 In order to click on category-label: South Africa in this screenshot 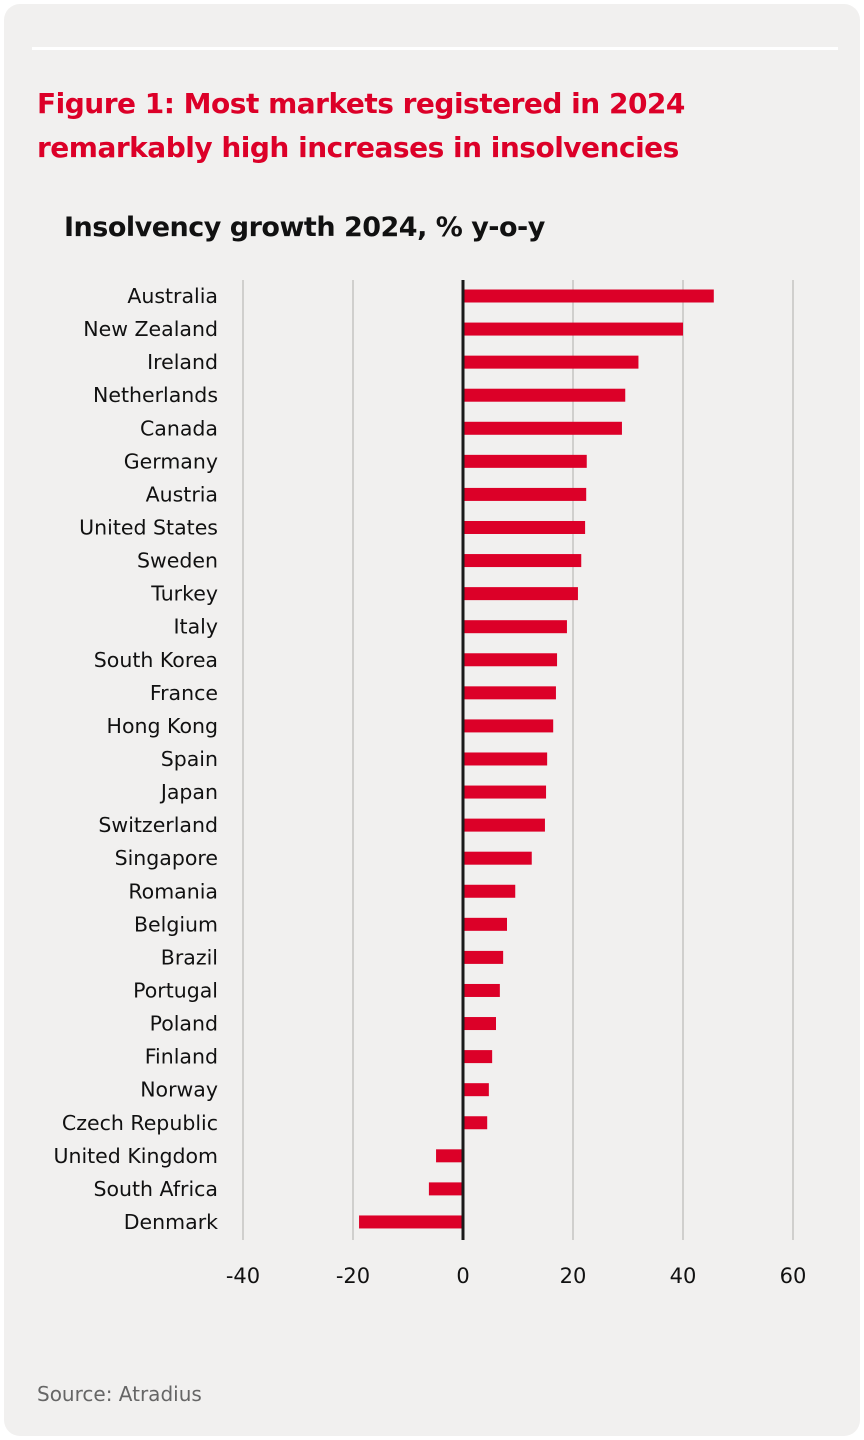, I will do `click(155, 1189)`.